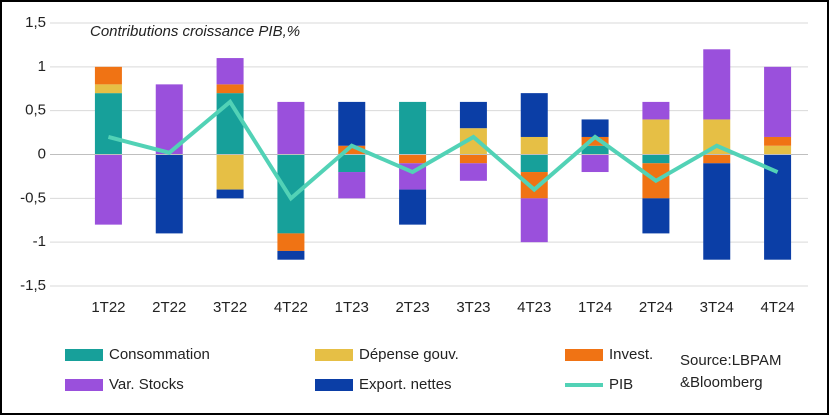 The image size is (829, 415). What do you see at coordinates (721, 382) in the screenshot?
I see `source-note: &Bloomberg` at bounding box center [721, 382].